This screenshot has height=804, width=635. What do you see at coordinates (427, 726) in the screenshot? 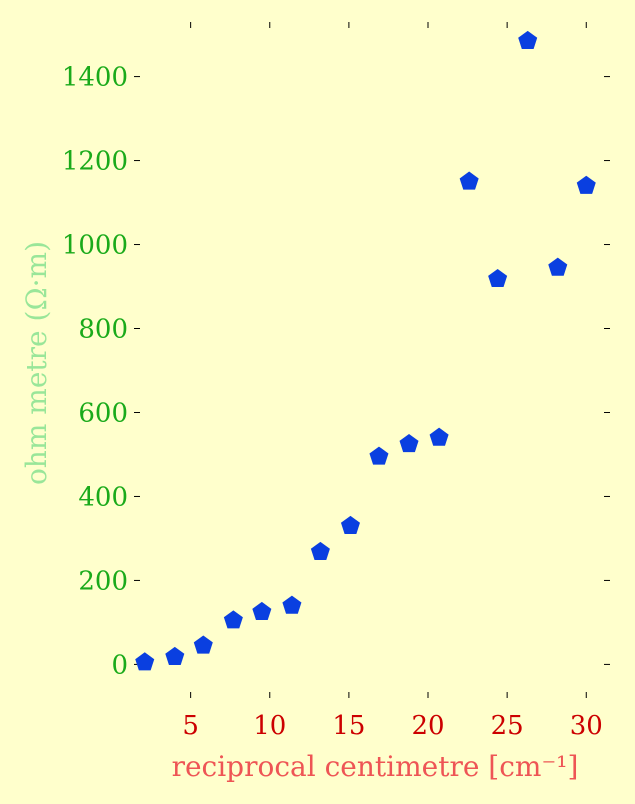
I see `x-tick-label: 20` at bounding box center [427, 726].